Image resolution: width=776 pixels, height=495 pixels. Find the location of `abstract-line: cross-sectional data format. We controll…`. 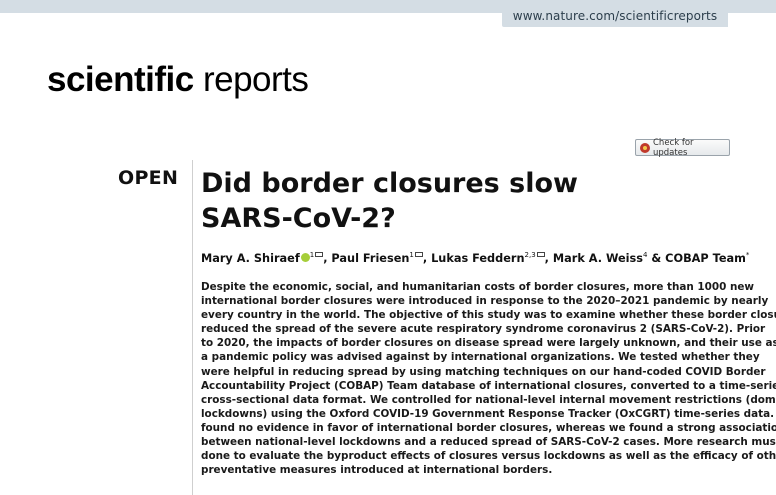

abstract-line: cross-sectional data format. We controll… is located at coordinates (488, 399).